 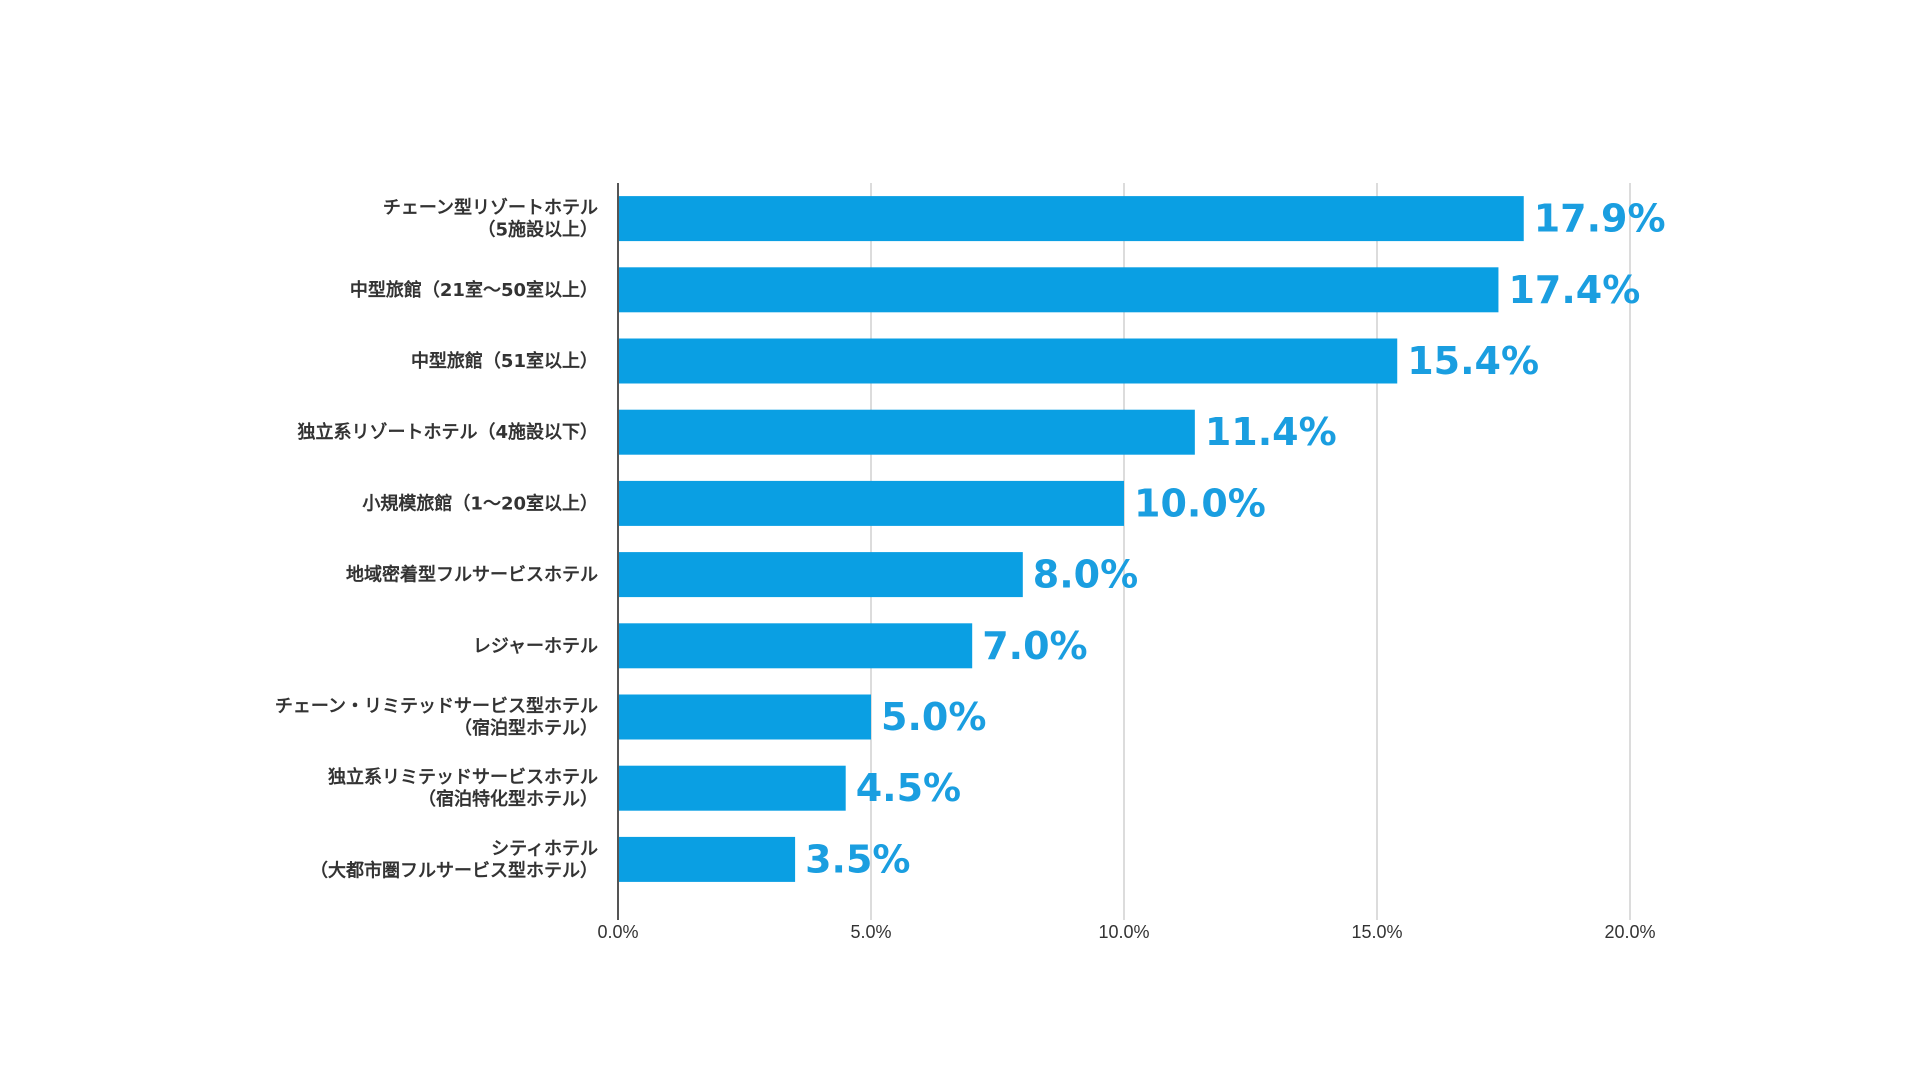 What do you see at coordinates (1629, 932) in the screenshot?
I see `x-tick-label: 20.0%` at bounding box center [1629, 932].